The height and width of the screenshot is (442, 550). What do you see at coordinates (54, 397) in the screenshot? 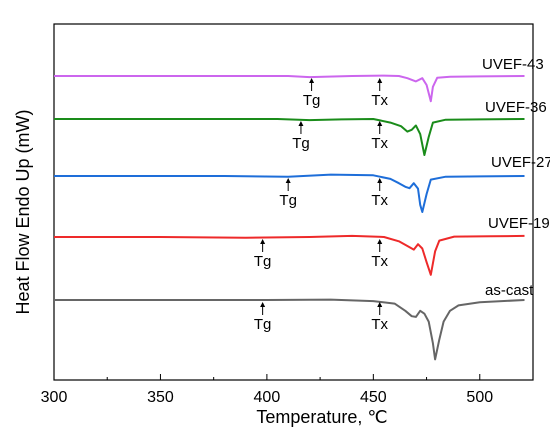
I see `x-tick-label: 300` at bounding box center [54, 397].